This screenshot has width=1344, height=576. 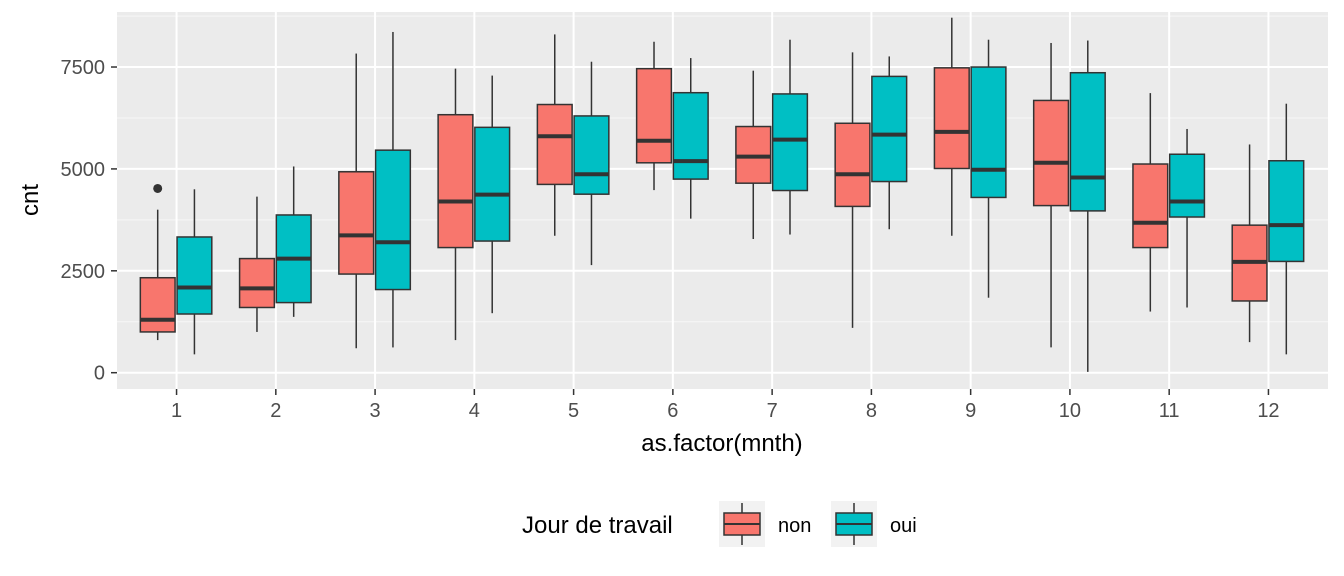 I want to click on x-tick-label: 1, so click(x=176, y=411).